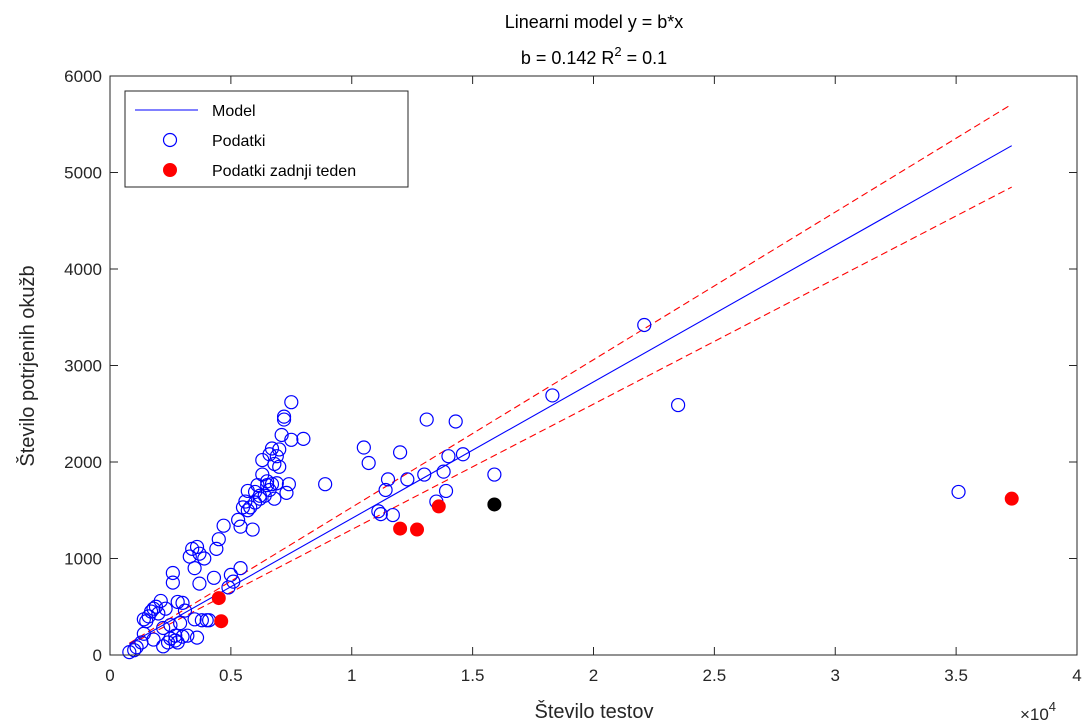 Image resolution: width=1084 pixels, height=727 pixels. What do you see at coordinates (835, 675) in the screenshot?
I see `x-tick-label: 3` at bounding box center [835, 675].